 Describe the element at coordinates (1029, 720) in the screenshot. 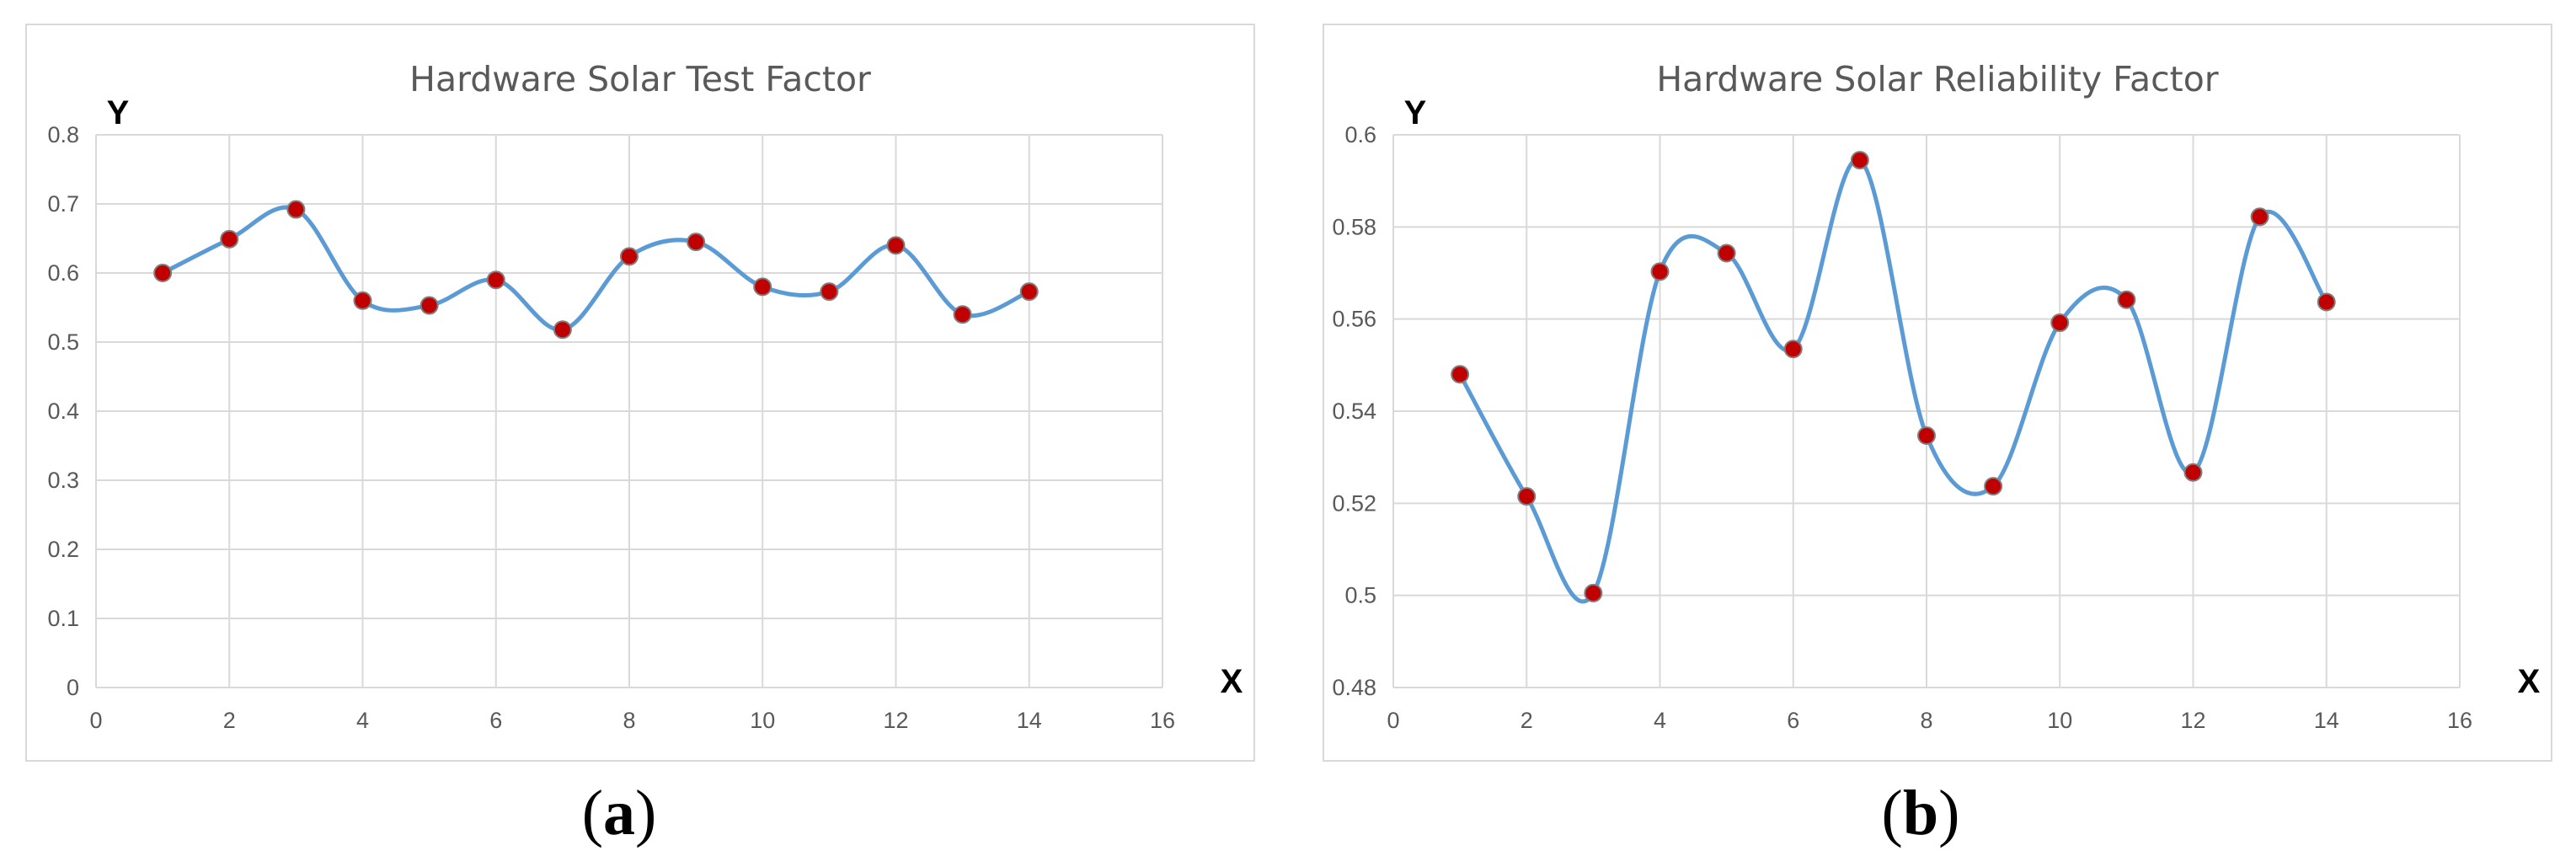

I see `chart-a-x-tick: 14` at that location.